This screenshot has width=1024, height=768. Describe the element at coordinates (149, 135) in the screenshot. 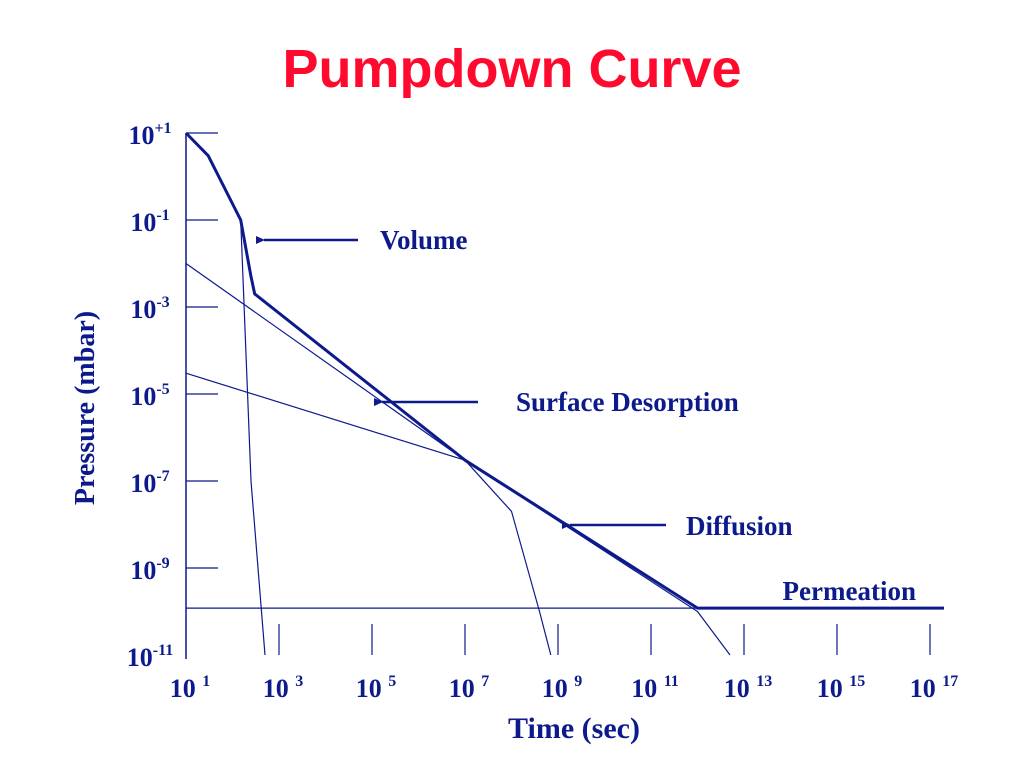

I see `y-tick-label: 10+1` at that location.